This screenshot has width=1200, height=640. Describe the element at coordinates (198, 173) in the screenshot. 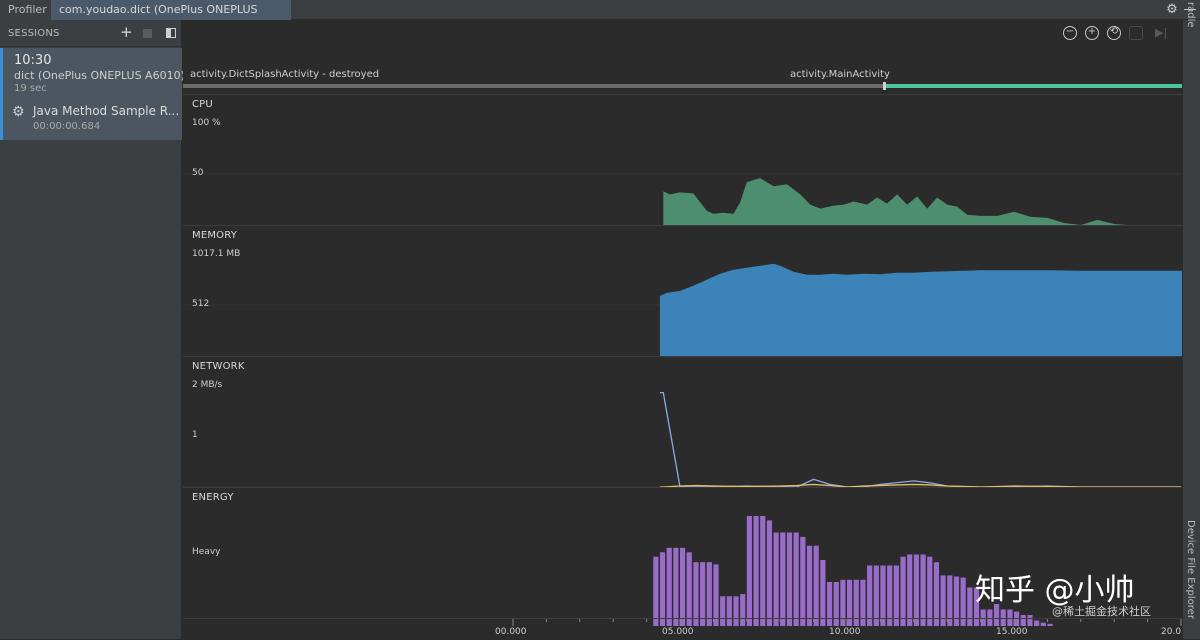

I see `cpu-mid-label: 50` at that location.